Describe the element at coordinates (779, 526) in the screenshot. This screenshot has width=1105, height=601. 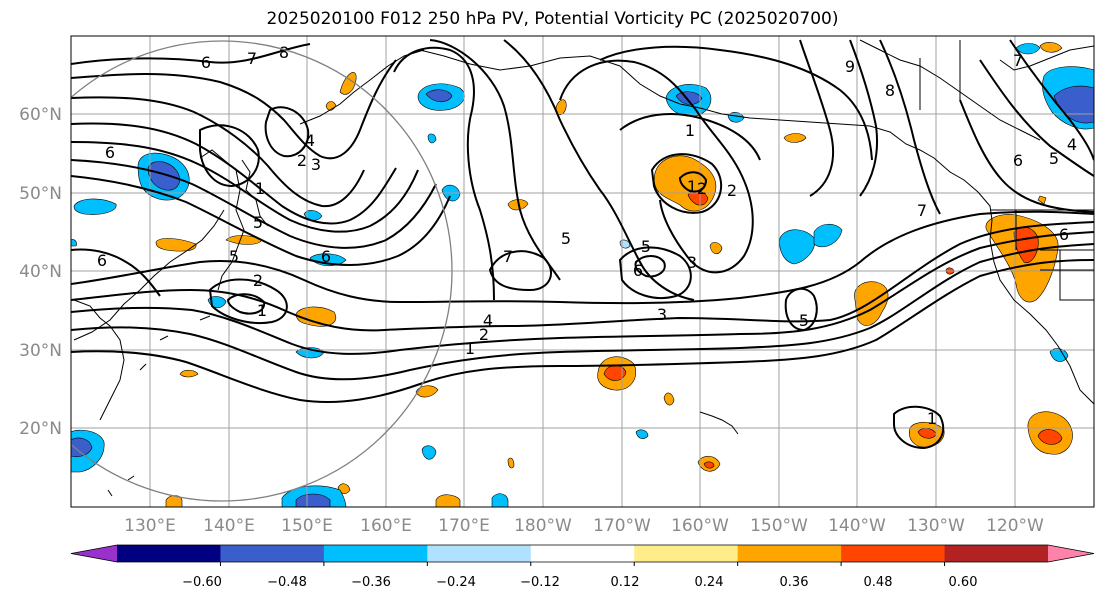
I see `lon-label: 150°W` at that location.